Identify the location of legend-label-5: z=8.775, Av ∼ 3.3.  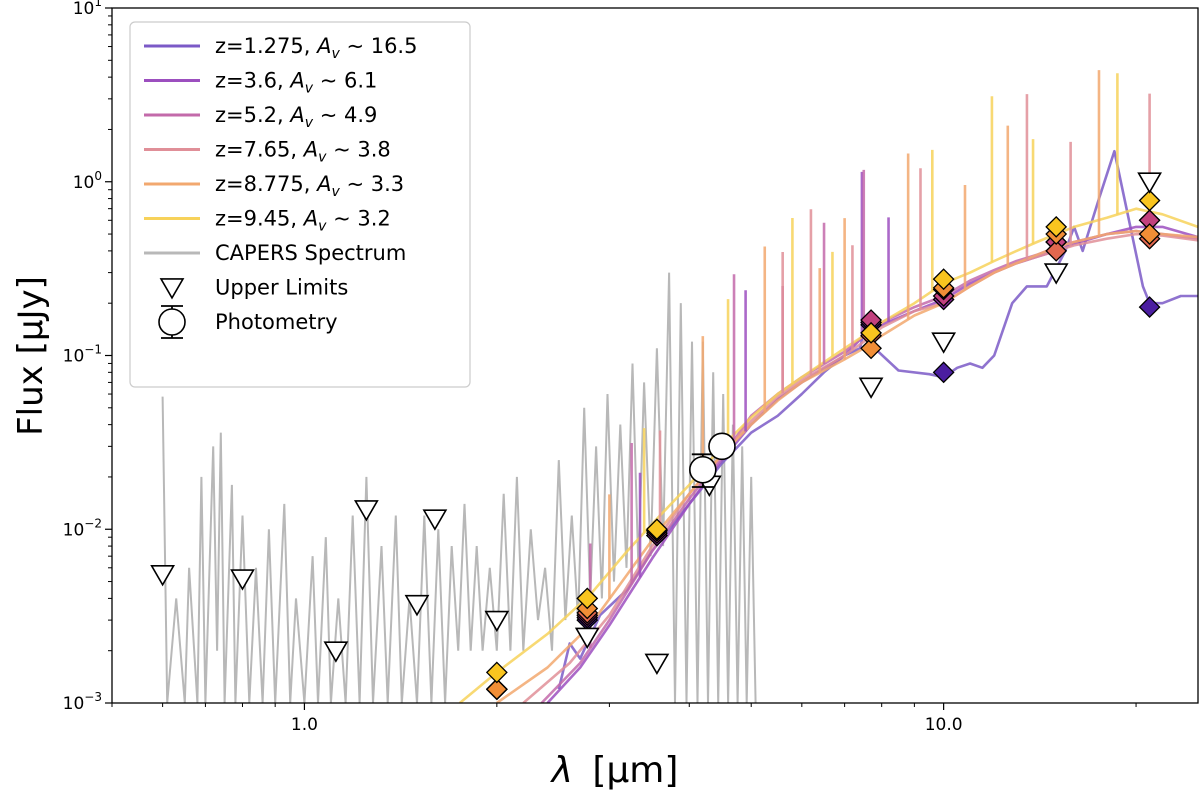
(309, 186).